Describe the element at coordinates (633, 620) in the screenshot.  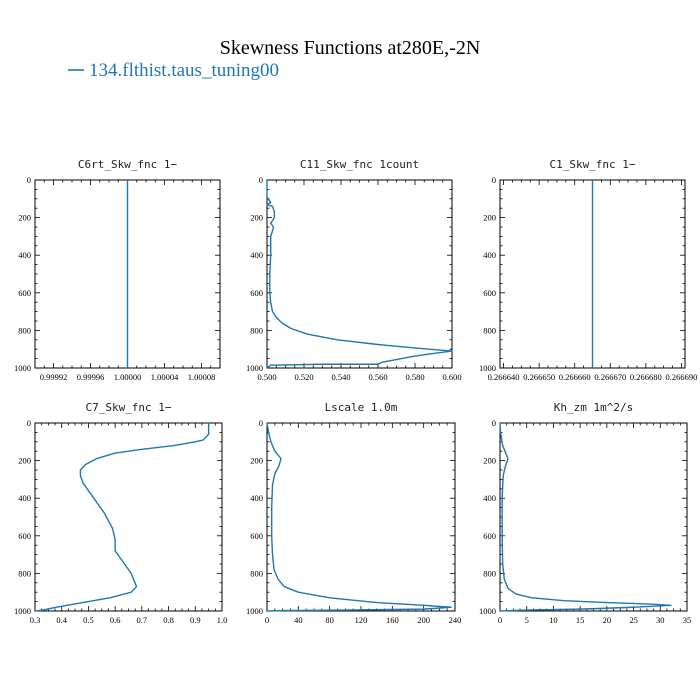
I see `x-tick-label: 25` at that location.